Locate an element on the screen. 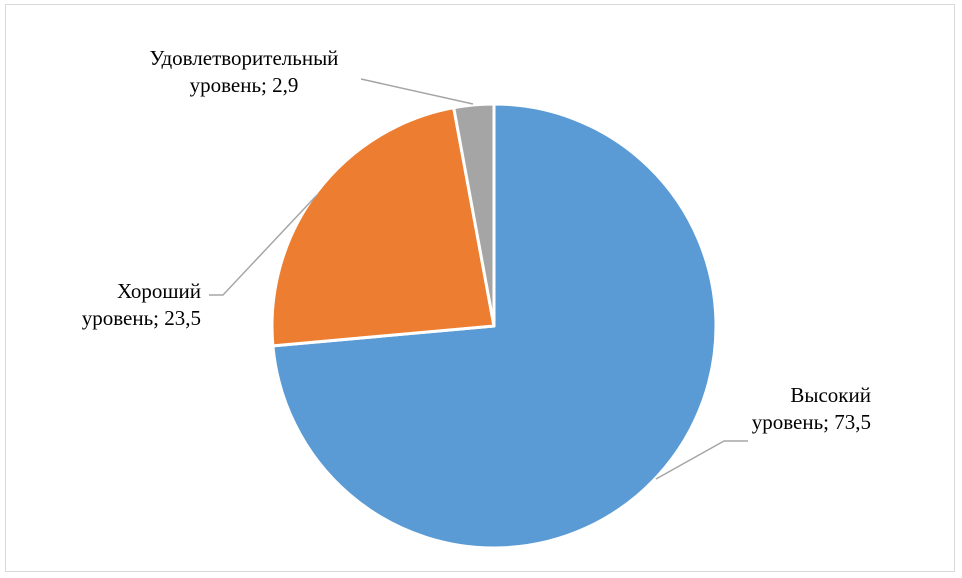  data-label-1-line-1: Высокий is located at coordinates (830, 395).